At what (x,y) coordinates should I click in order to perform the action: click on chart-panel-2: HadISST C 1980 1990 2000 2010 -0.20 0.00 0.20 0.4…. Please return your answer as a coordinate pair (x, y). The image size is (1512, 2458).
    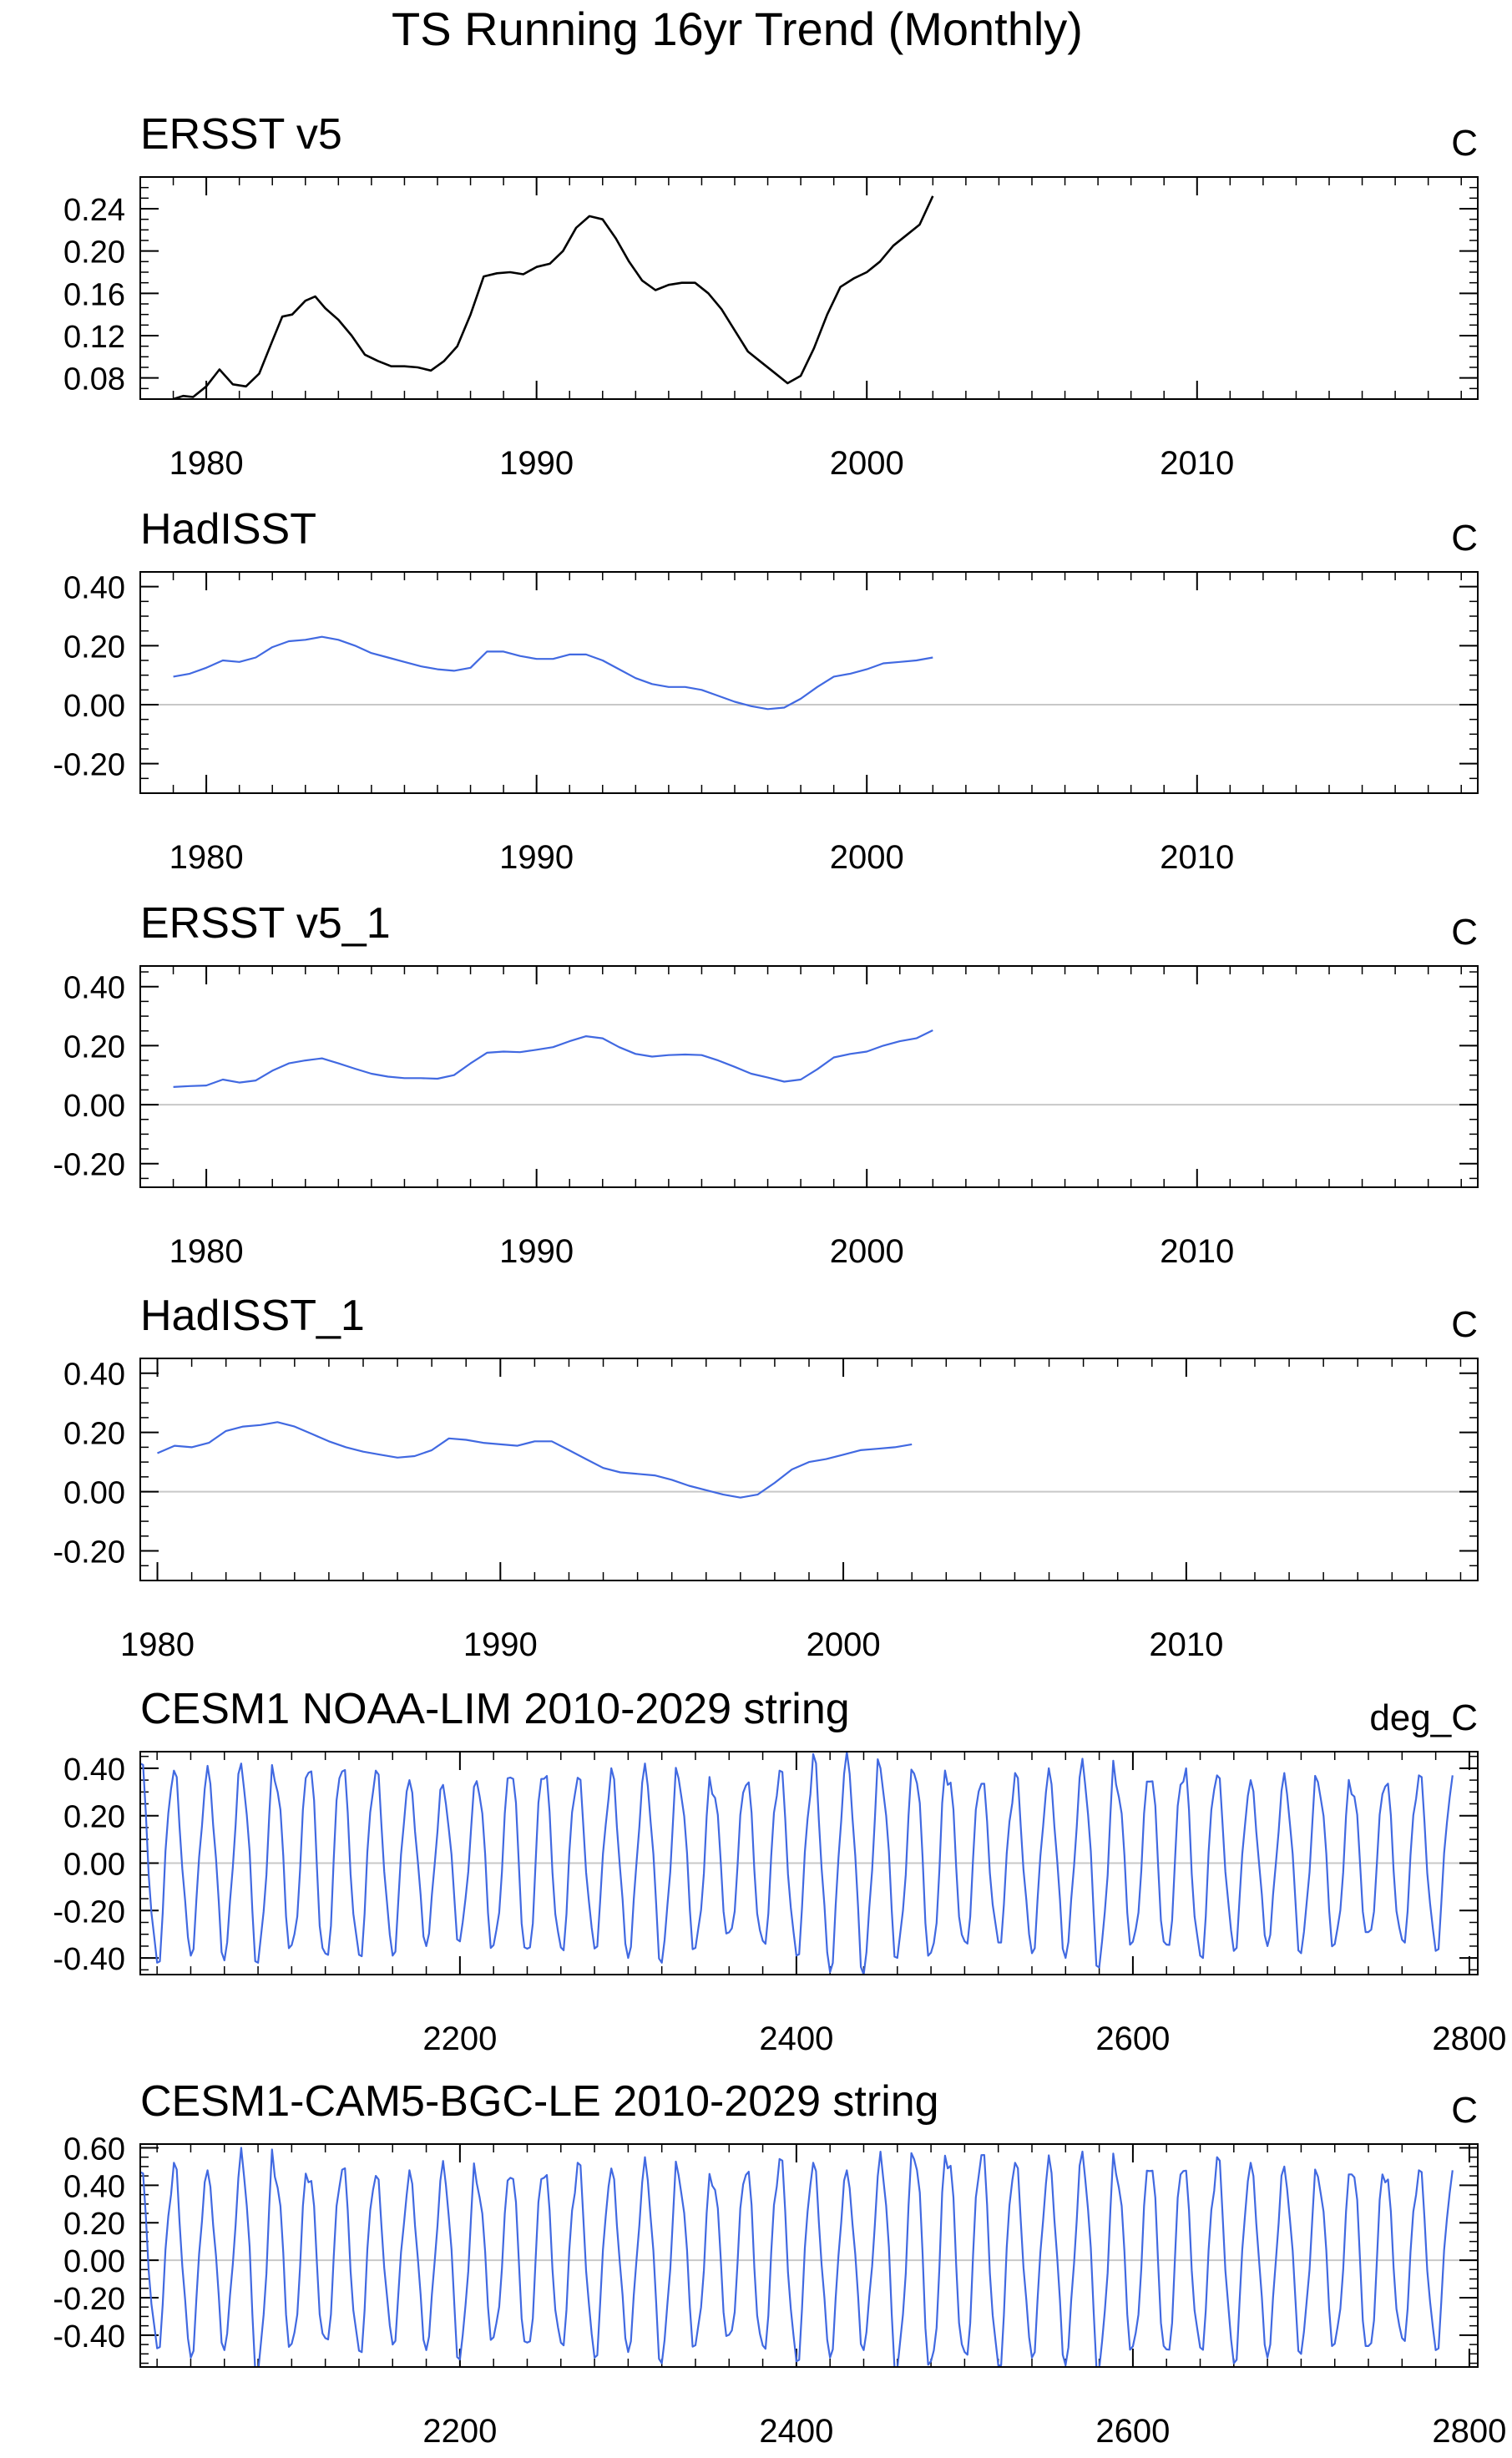
    Looking at the image, I should click on (766, 690).